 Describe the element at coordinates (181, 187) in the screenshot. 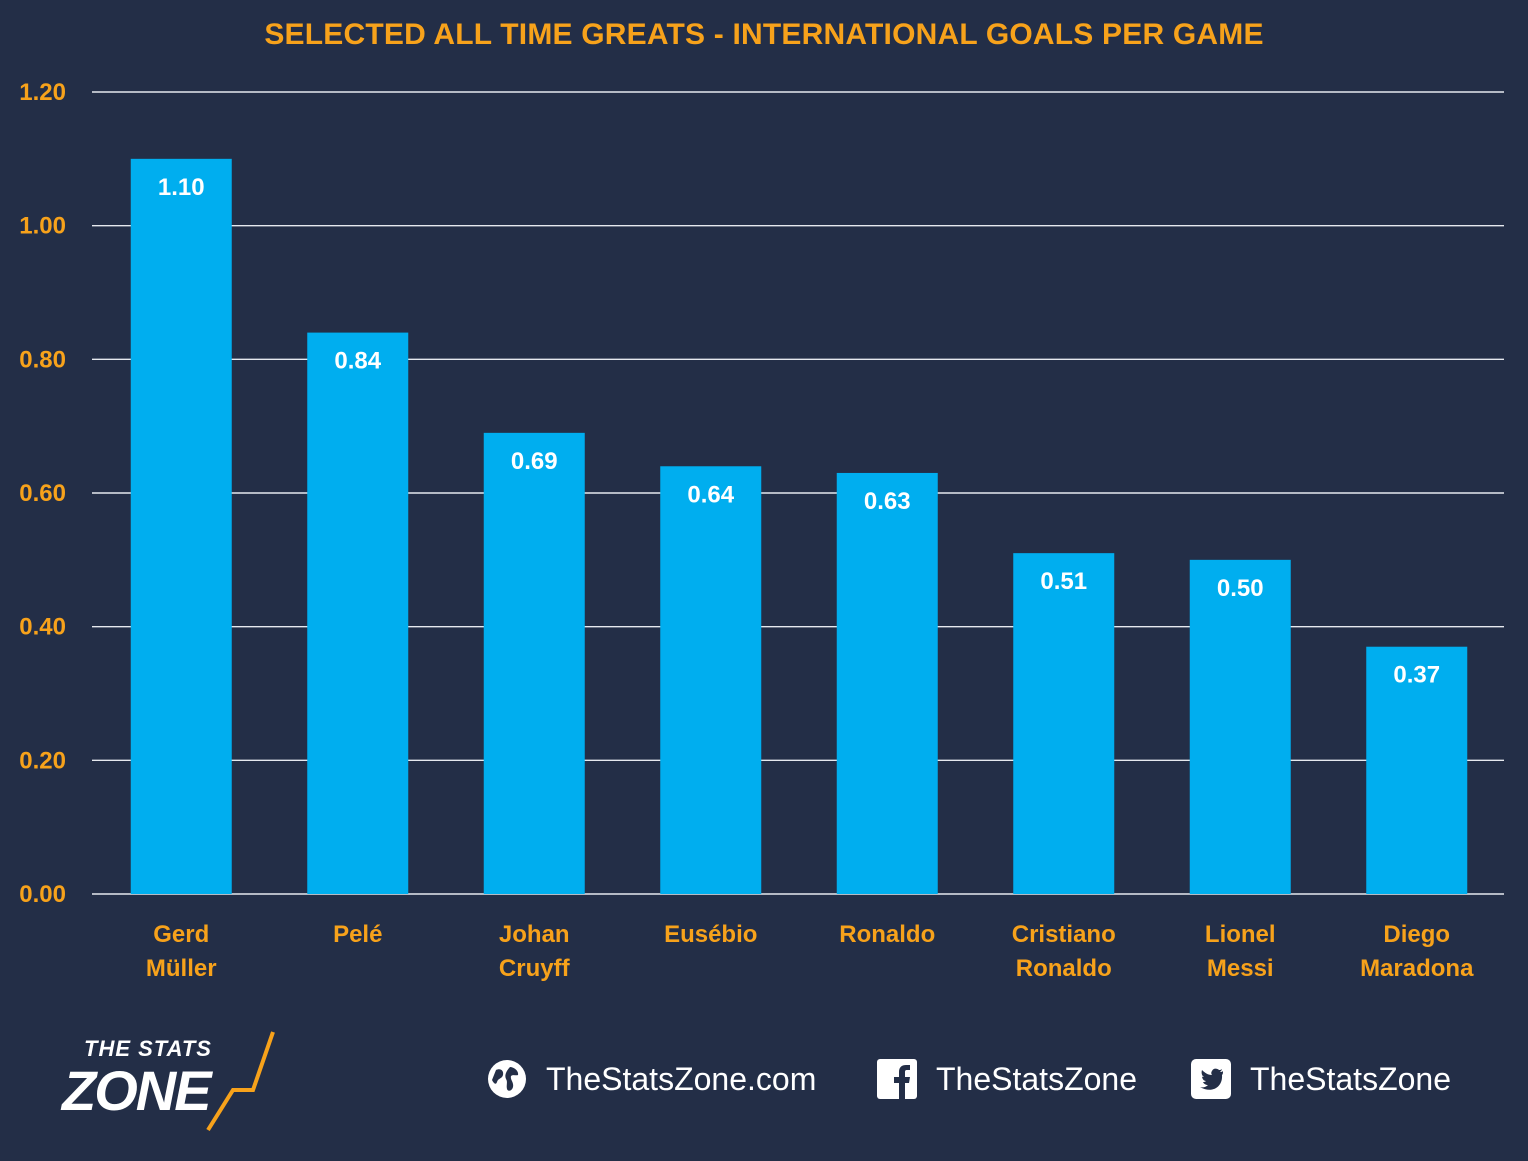

I see `data-label: 1.10` at that location.